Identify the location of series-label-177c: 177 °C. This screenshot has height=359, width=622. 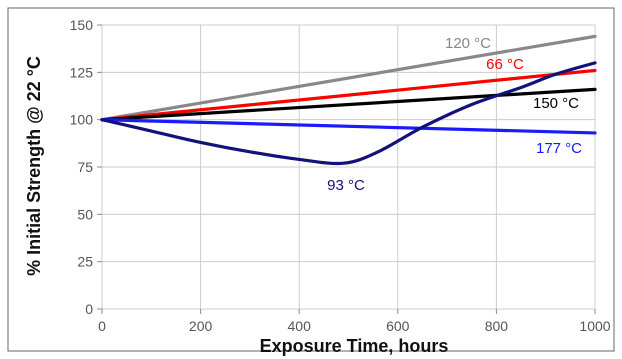
(559, 148).